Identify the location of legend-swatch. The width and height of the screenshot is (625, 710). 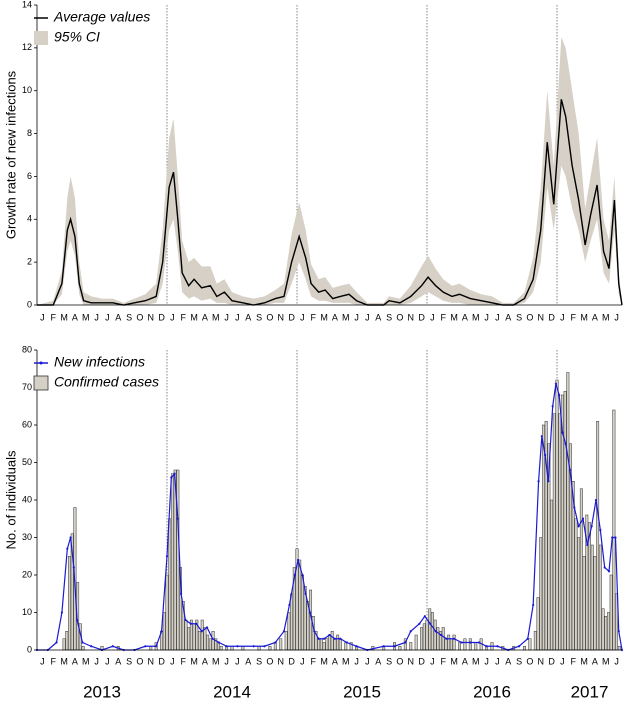
(41, 38).